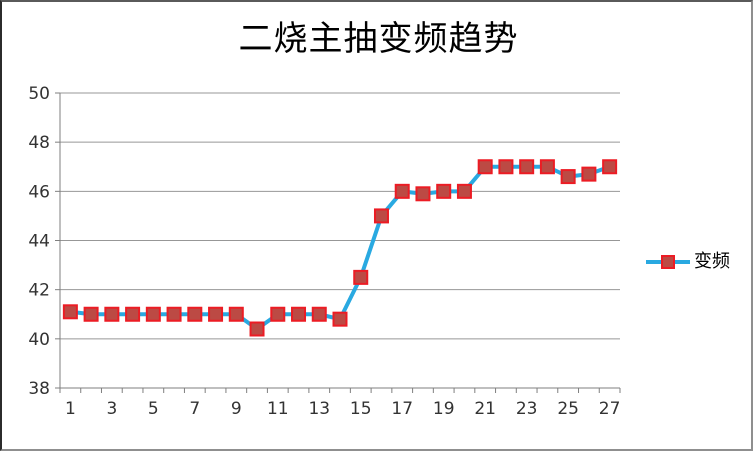  What do you see at coordinates (319, 409) in the screenshot?
I see `x-tick-label: 13` at bounding box center [319, 409].